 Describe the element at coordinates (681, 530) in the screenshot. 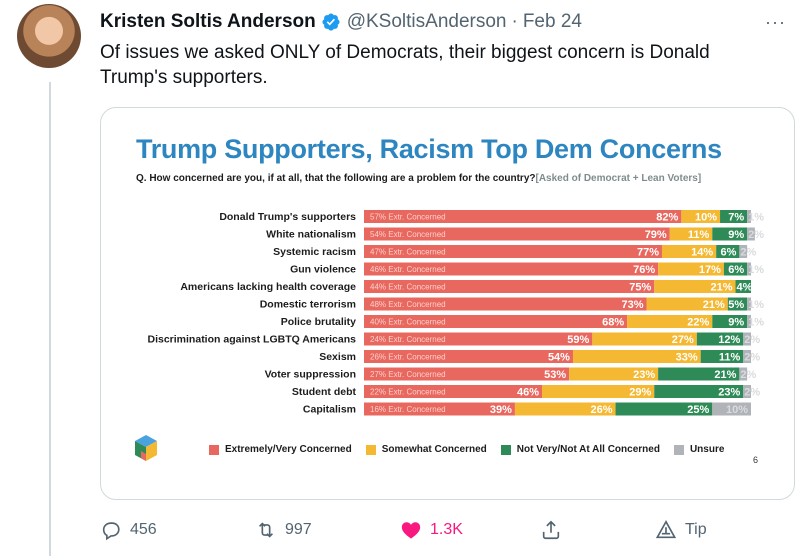

I see `tip-button: Tip` at that location.